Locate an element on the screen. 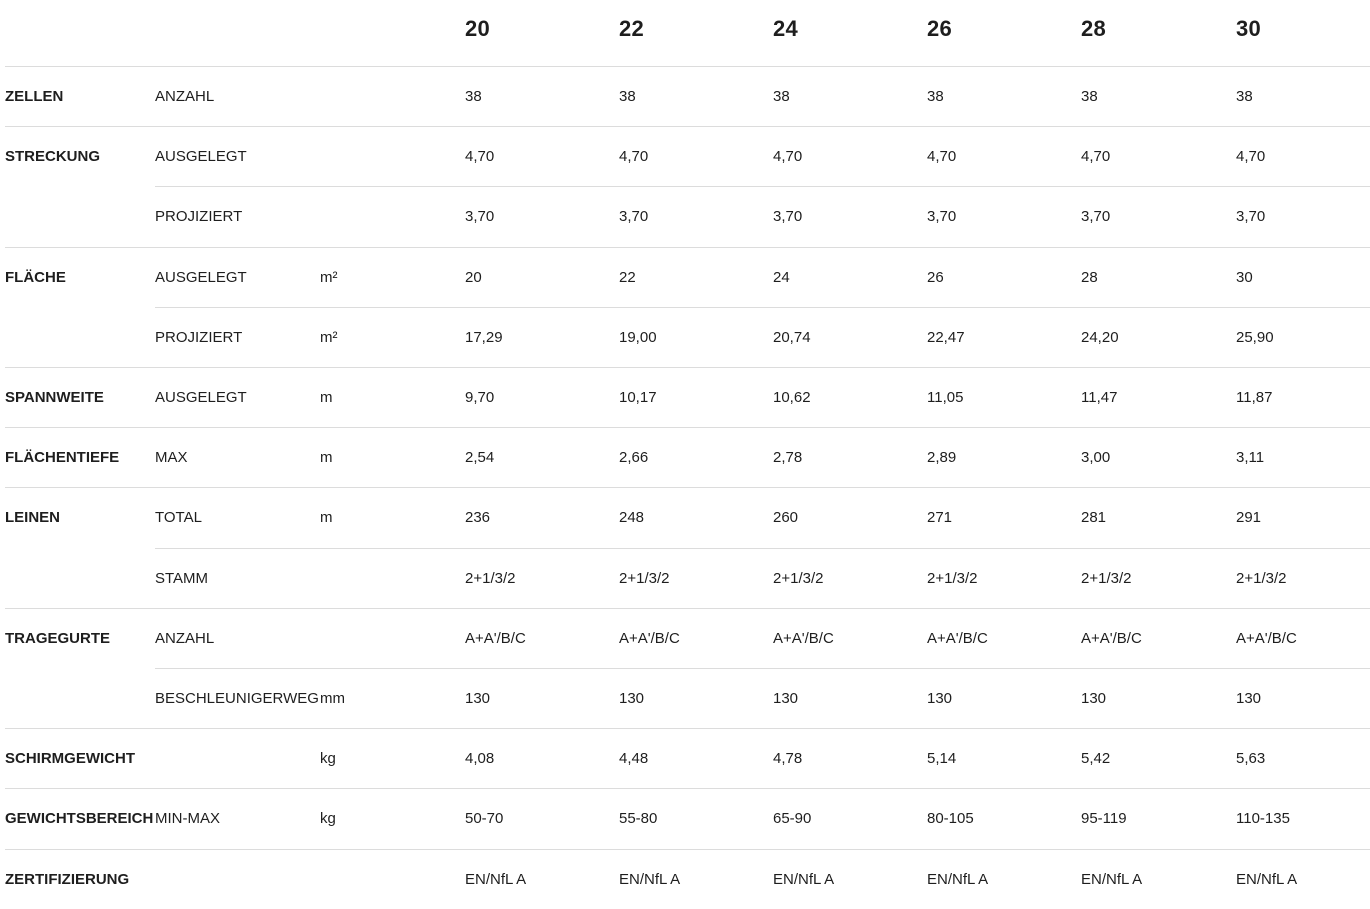  value-cell: 260 is located at coordinates (786, 518).